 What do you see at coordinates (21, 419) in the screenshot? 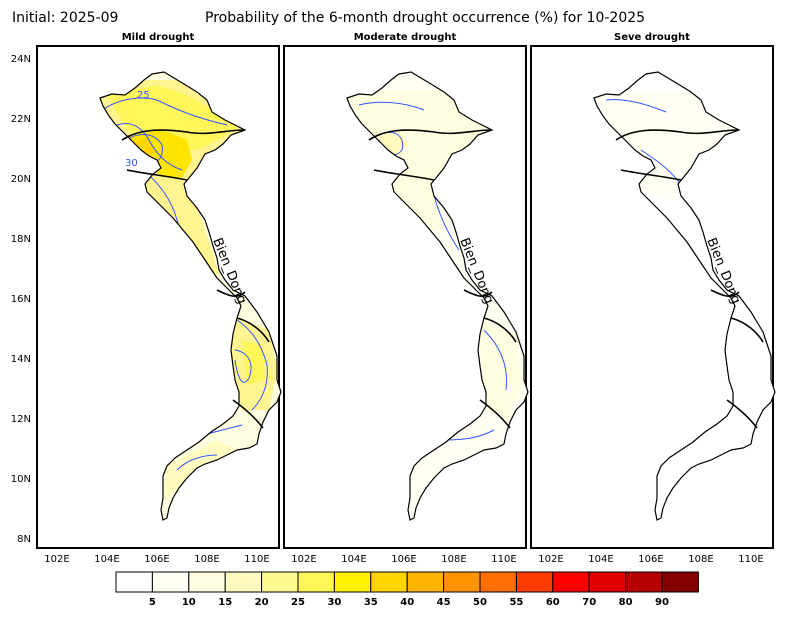
I see `lat-tick-label: 12N` at bounding box center [21, 419].